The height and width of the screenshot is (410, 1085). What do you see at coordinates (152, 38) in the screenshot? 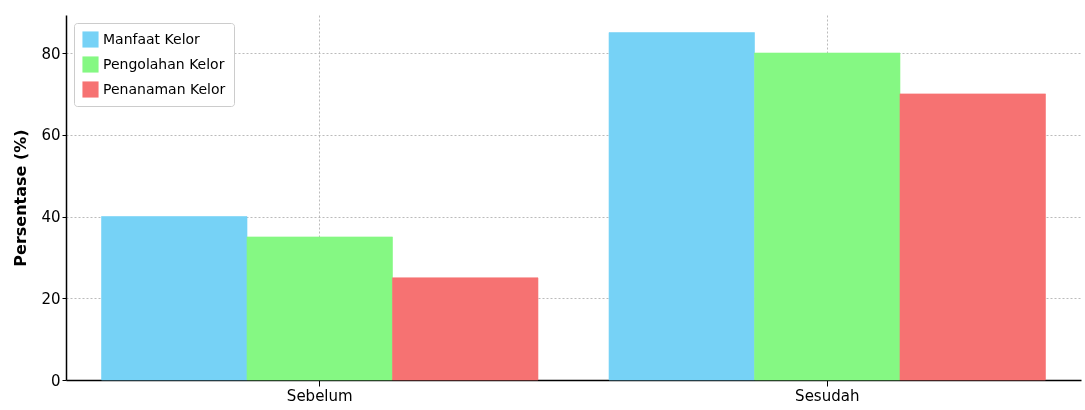
I see `legend-label: Manfaat Kelor` at bounding box center [152, 38].